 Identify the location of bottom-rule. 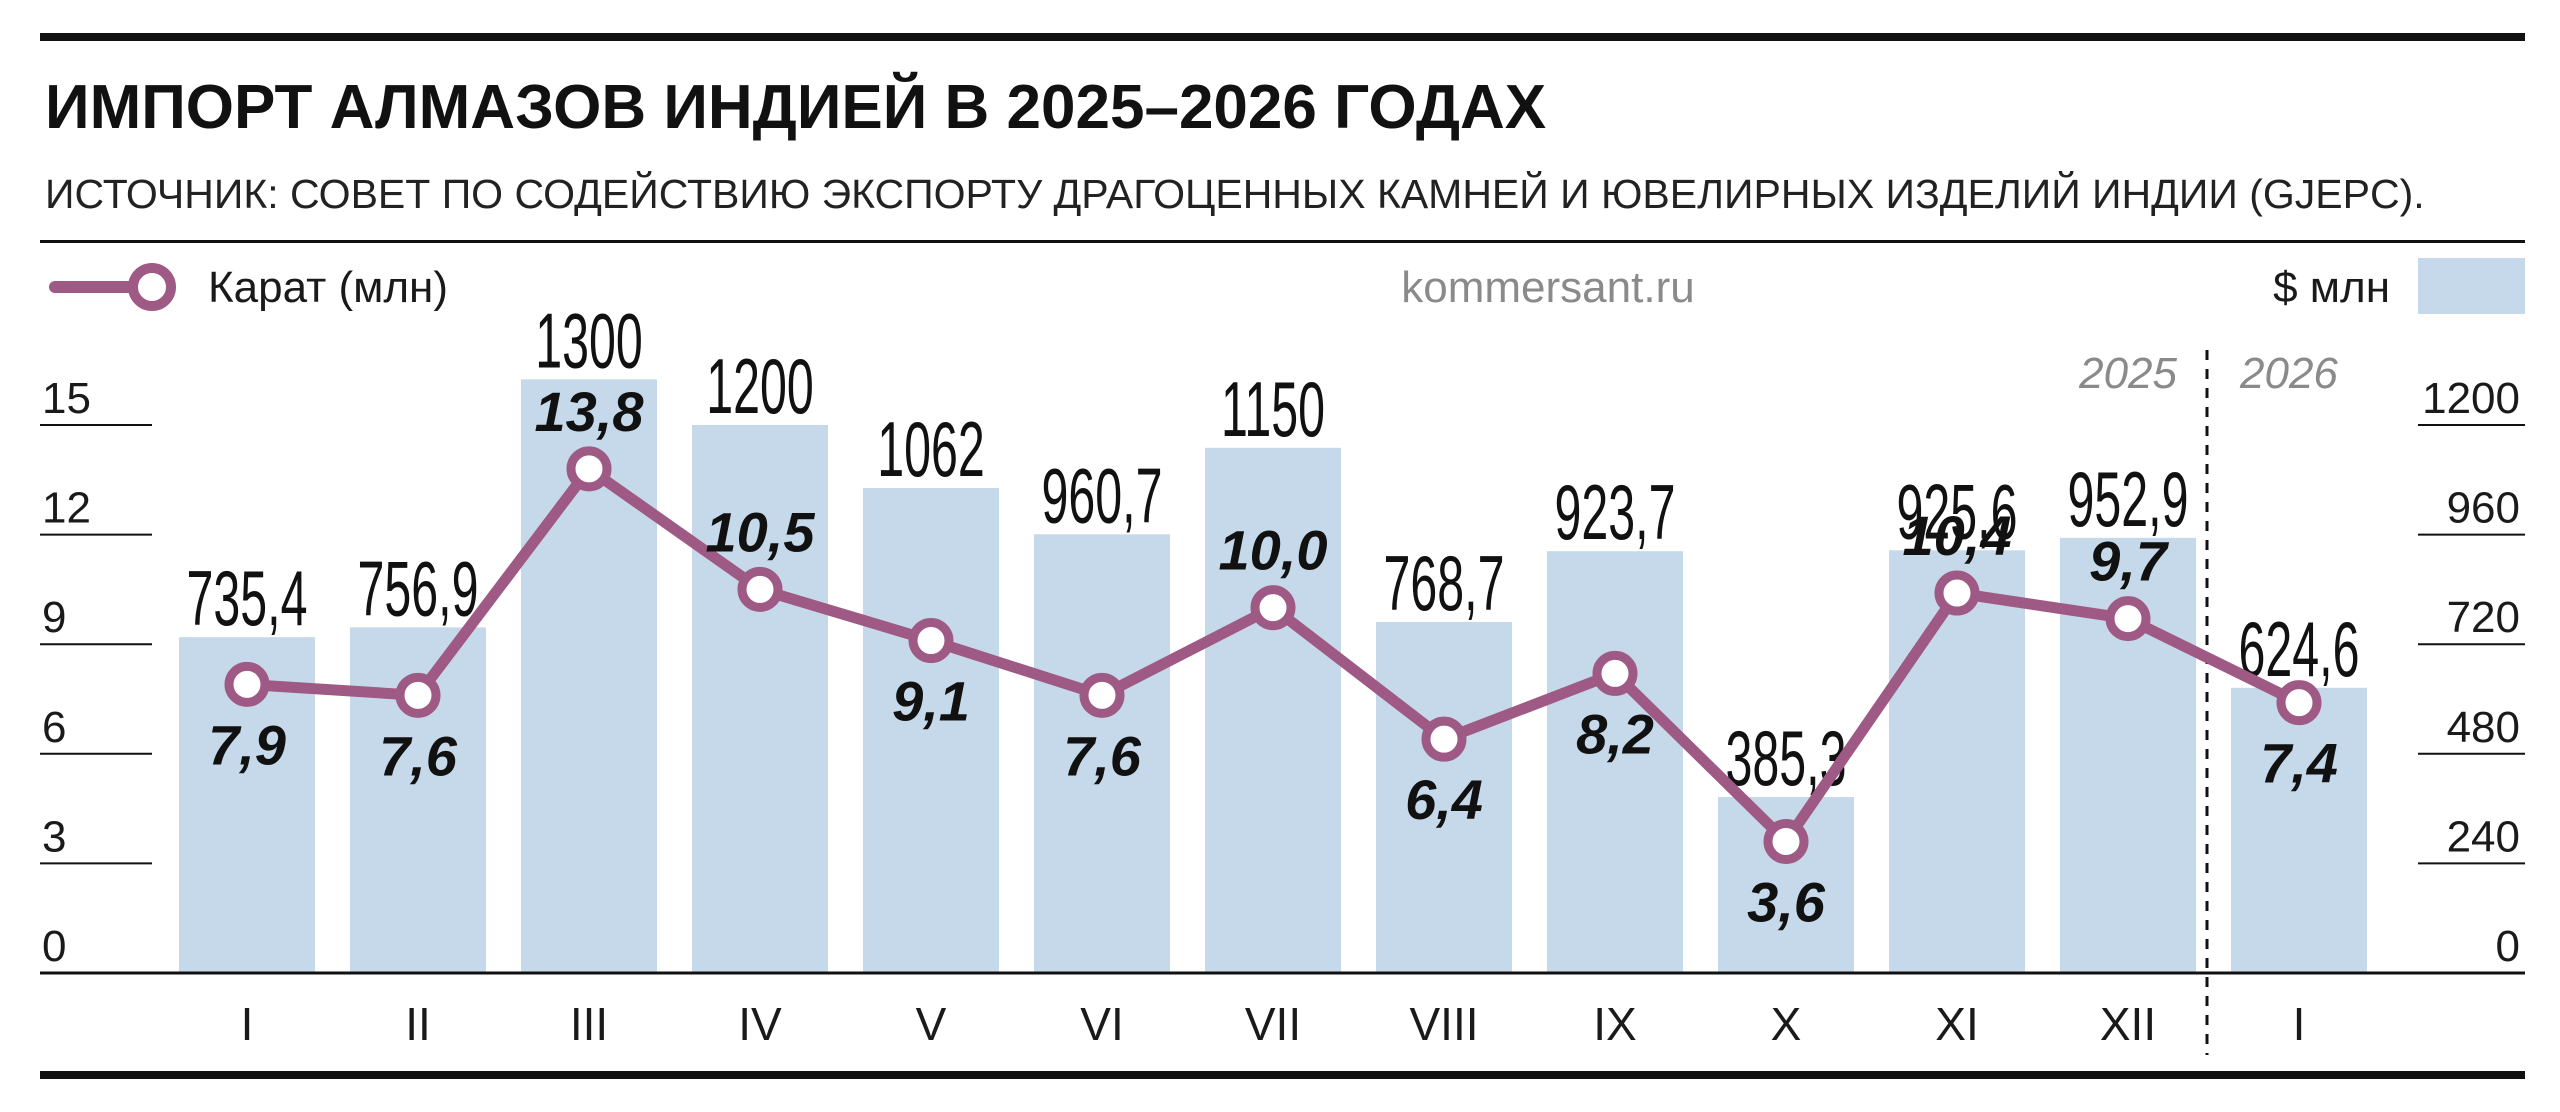
(1282, 1075).